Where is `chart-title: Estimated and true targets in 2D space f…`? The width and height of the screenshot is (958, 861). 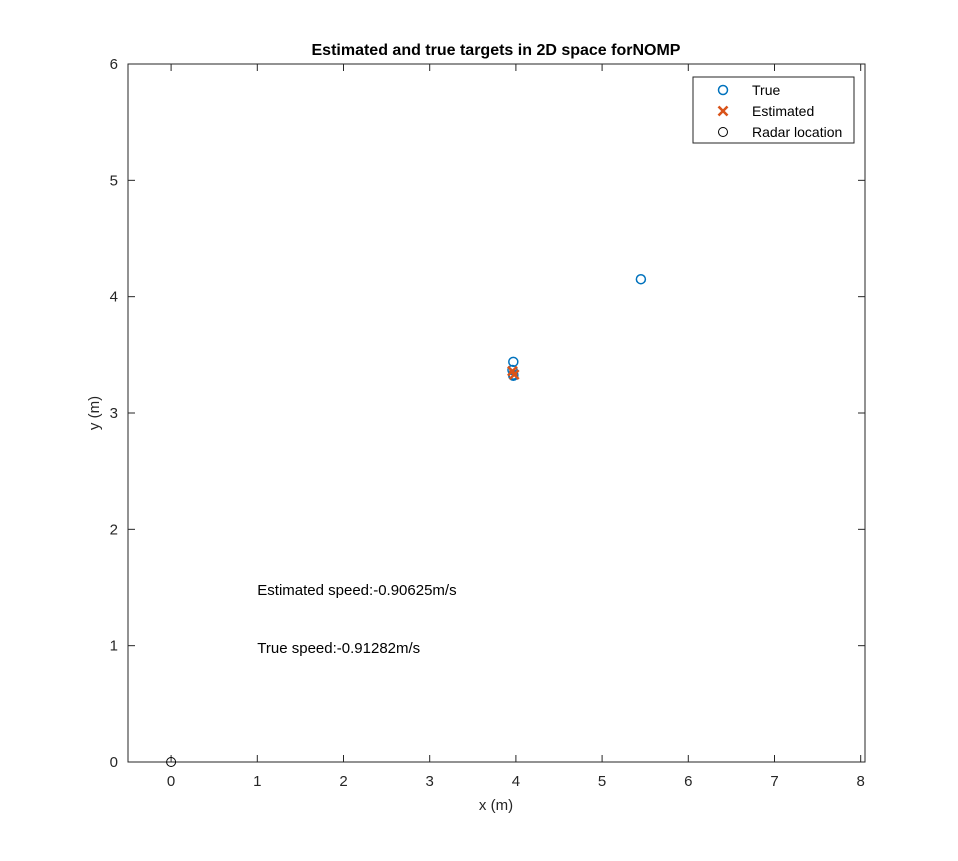 chart-title: Estimated and true targets in 2D space f… is located at coordinates (496, 50).